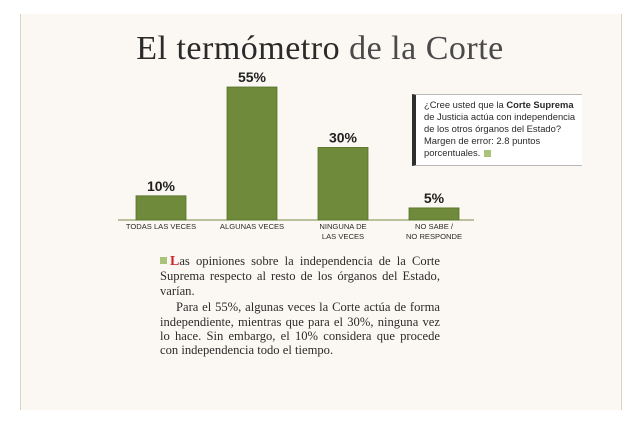 This screenshot has height=427, width=640. I want to click on data-label-3: 30%, so click(343, 137).